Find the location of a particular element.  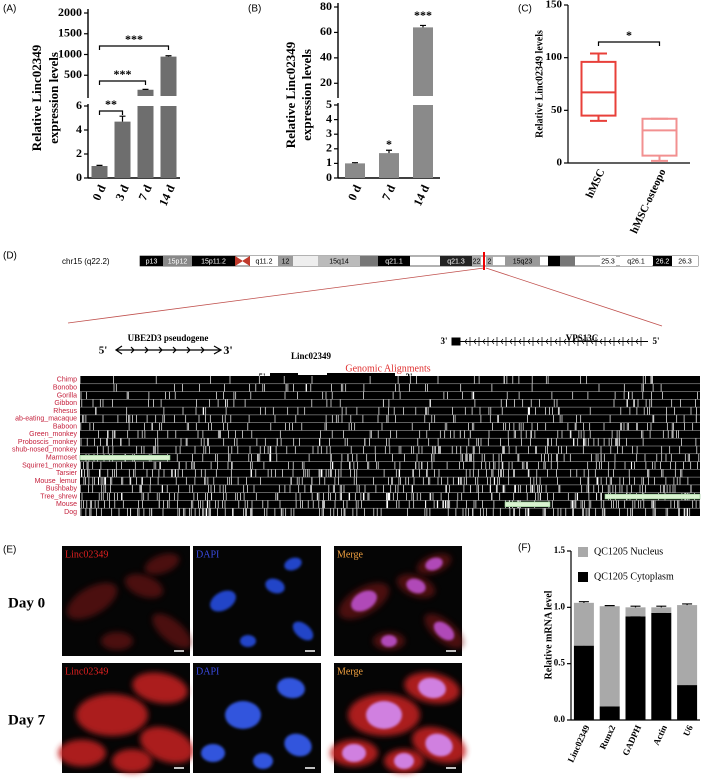

species-label: Gorilla is located at coordinates (67, 395).